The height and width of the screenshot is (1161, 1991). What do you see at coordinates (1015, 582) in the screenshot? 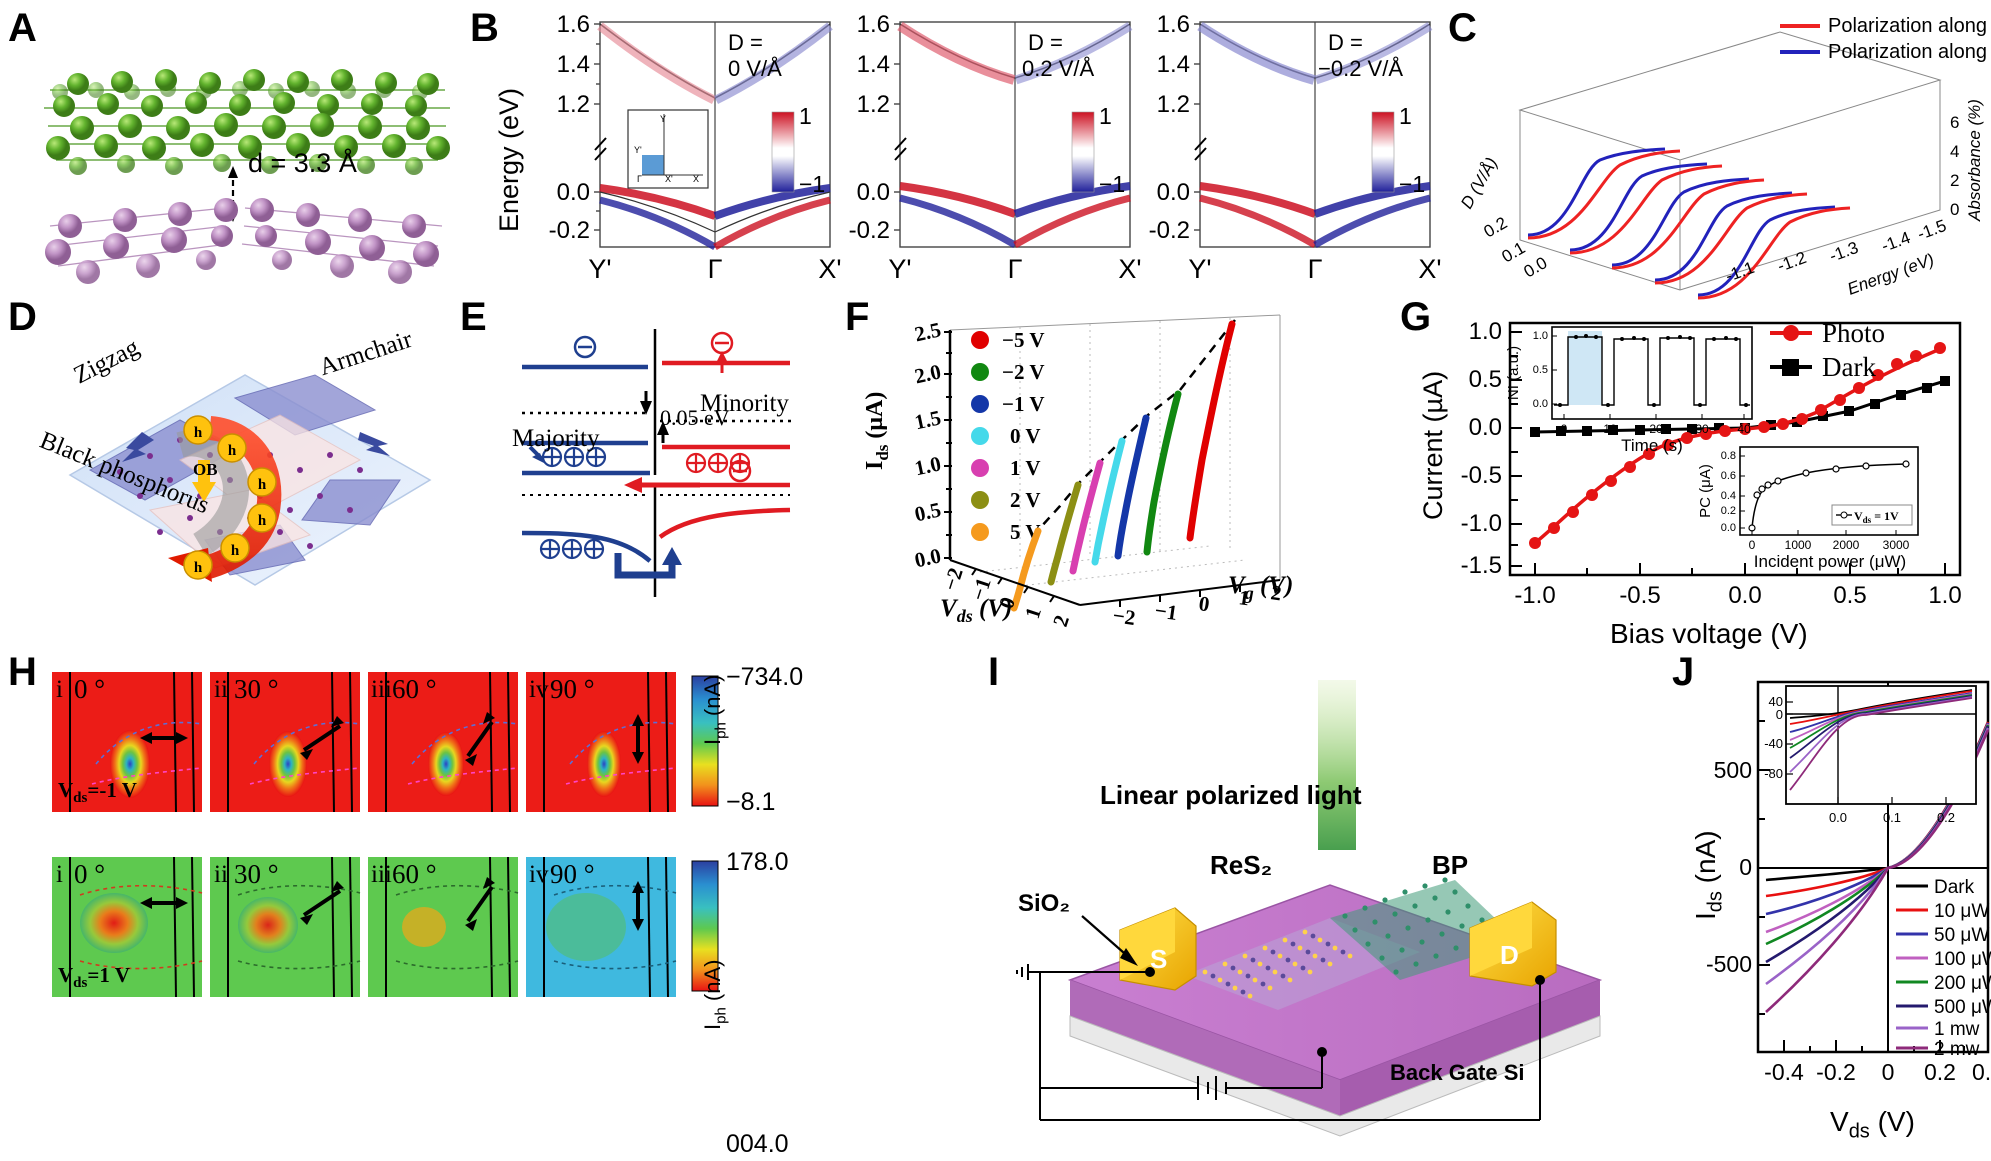
I see `panel-f-xaxis` at bounding box center [1015, 582].